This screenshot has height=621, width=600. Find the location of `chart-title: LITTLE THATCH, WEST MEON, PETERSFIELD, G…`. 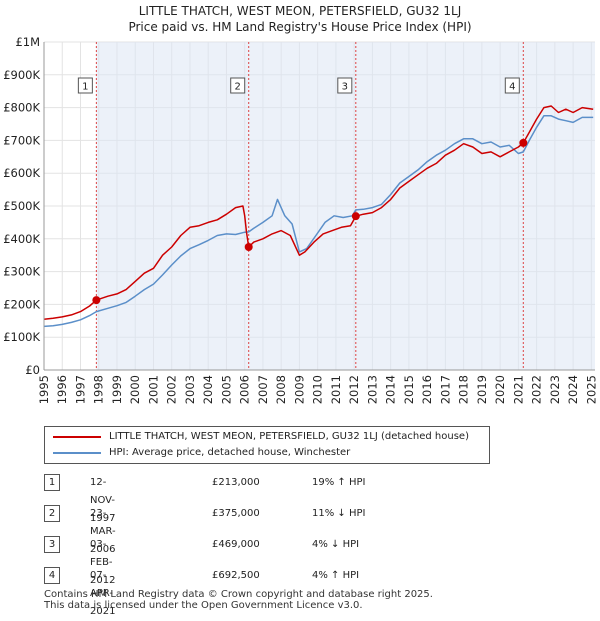

chart-title: LITTLE THATCH, WEST MEON, PETERSFIELD, G… is located at coordinates (300, 11).